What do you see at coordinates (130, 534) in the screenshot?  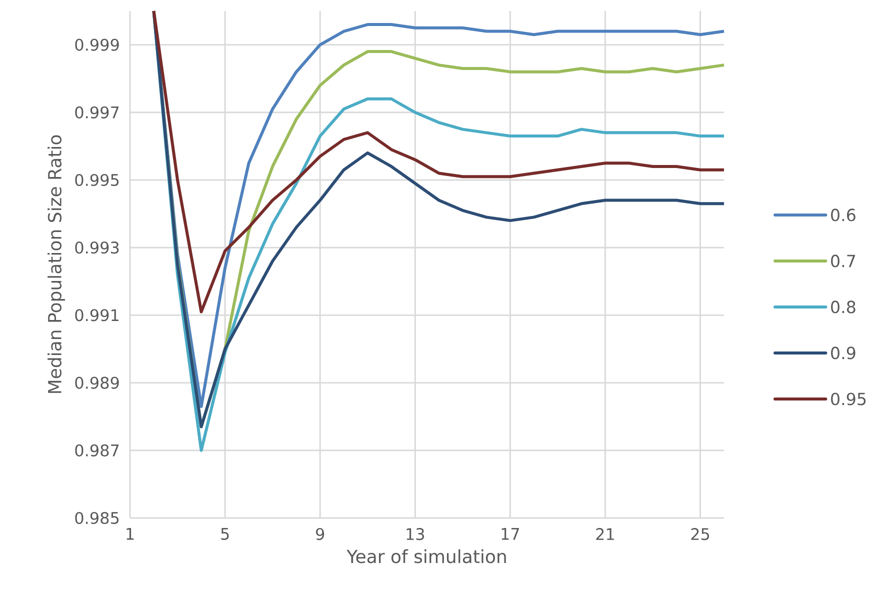 I see `x-tick-label: 1` at bounding box center [130, 534].